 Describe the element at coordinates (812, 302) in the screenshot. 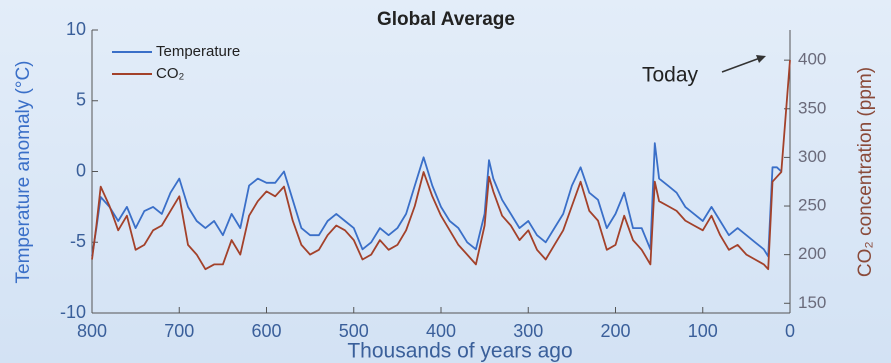

I see `y2-tick-label: 150` at that location.